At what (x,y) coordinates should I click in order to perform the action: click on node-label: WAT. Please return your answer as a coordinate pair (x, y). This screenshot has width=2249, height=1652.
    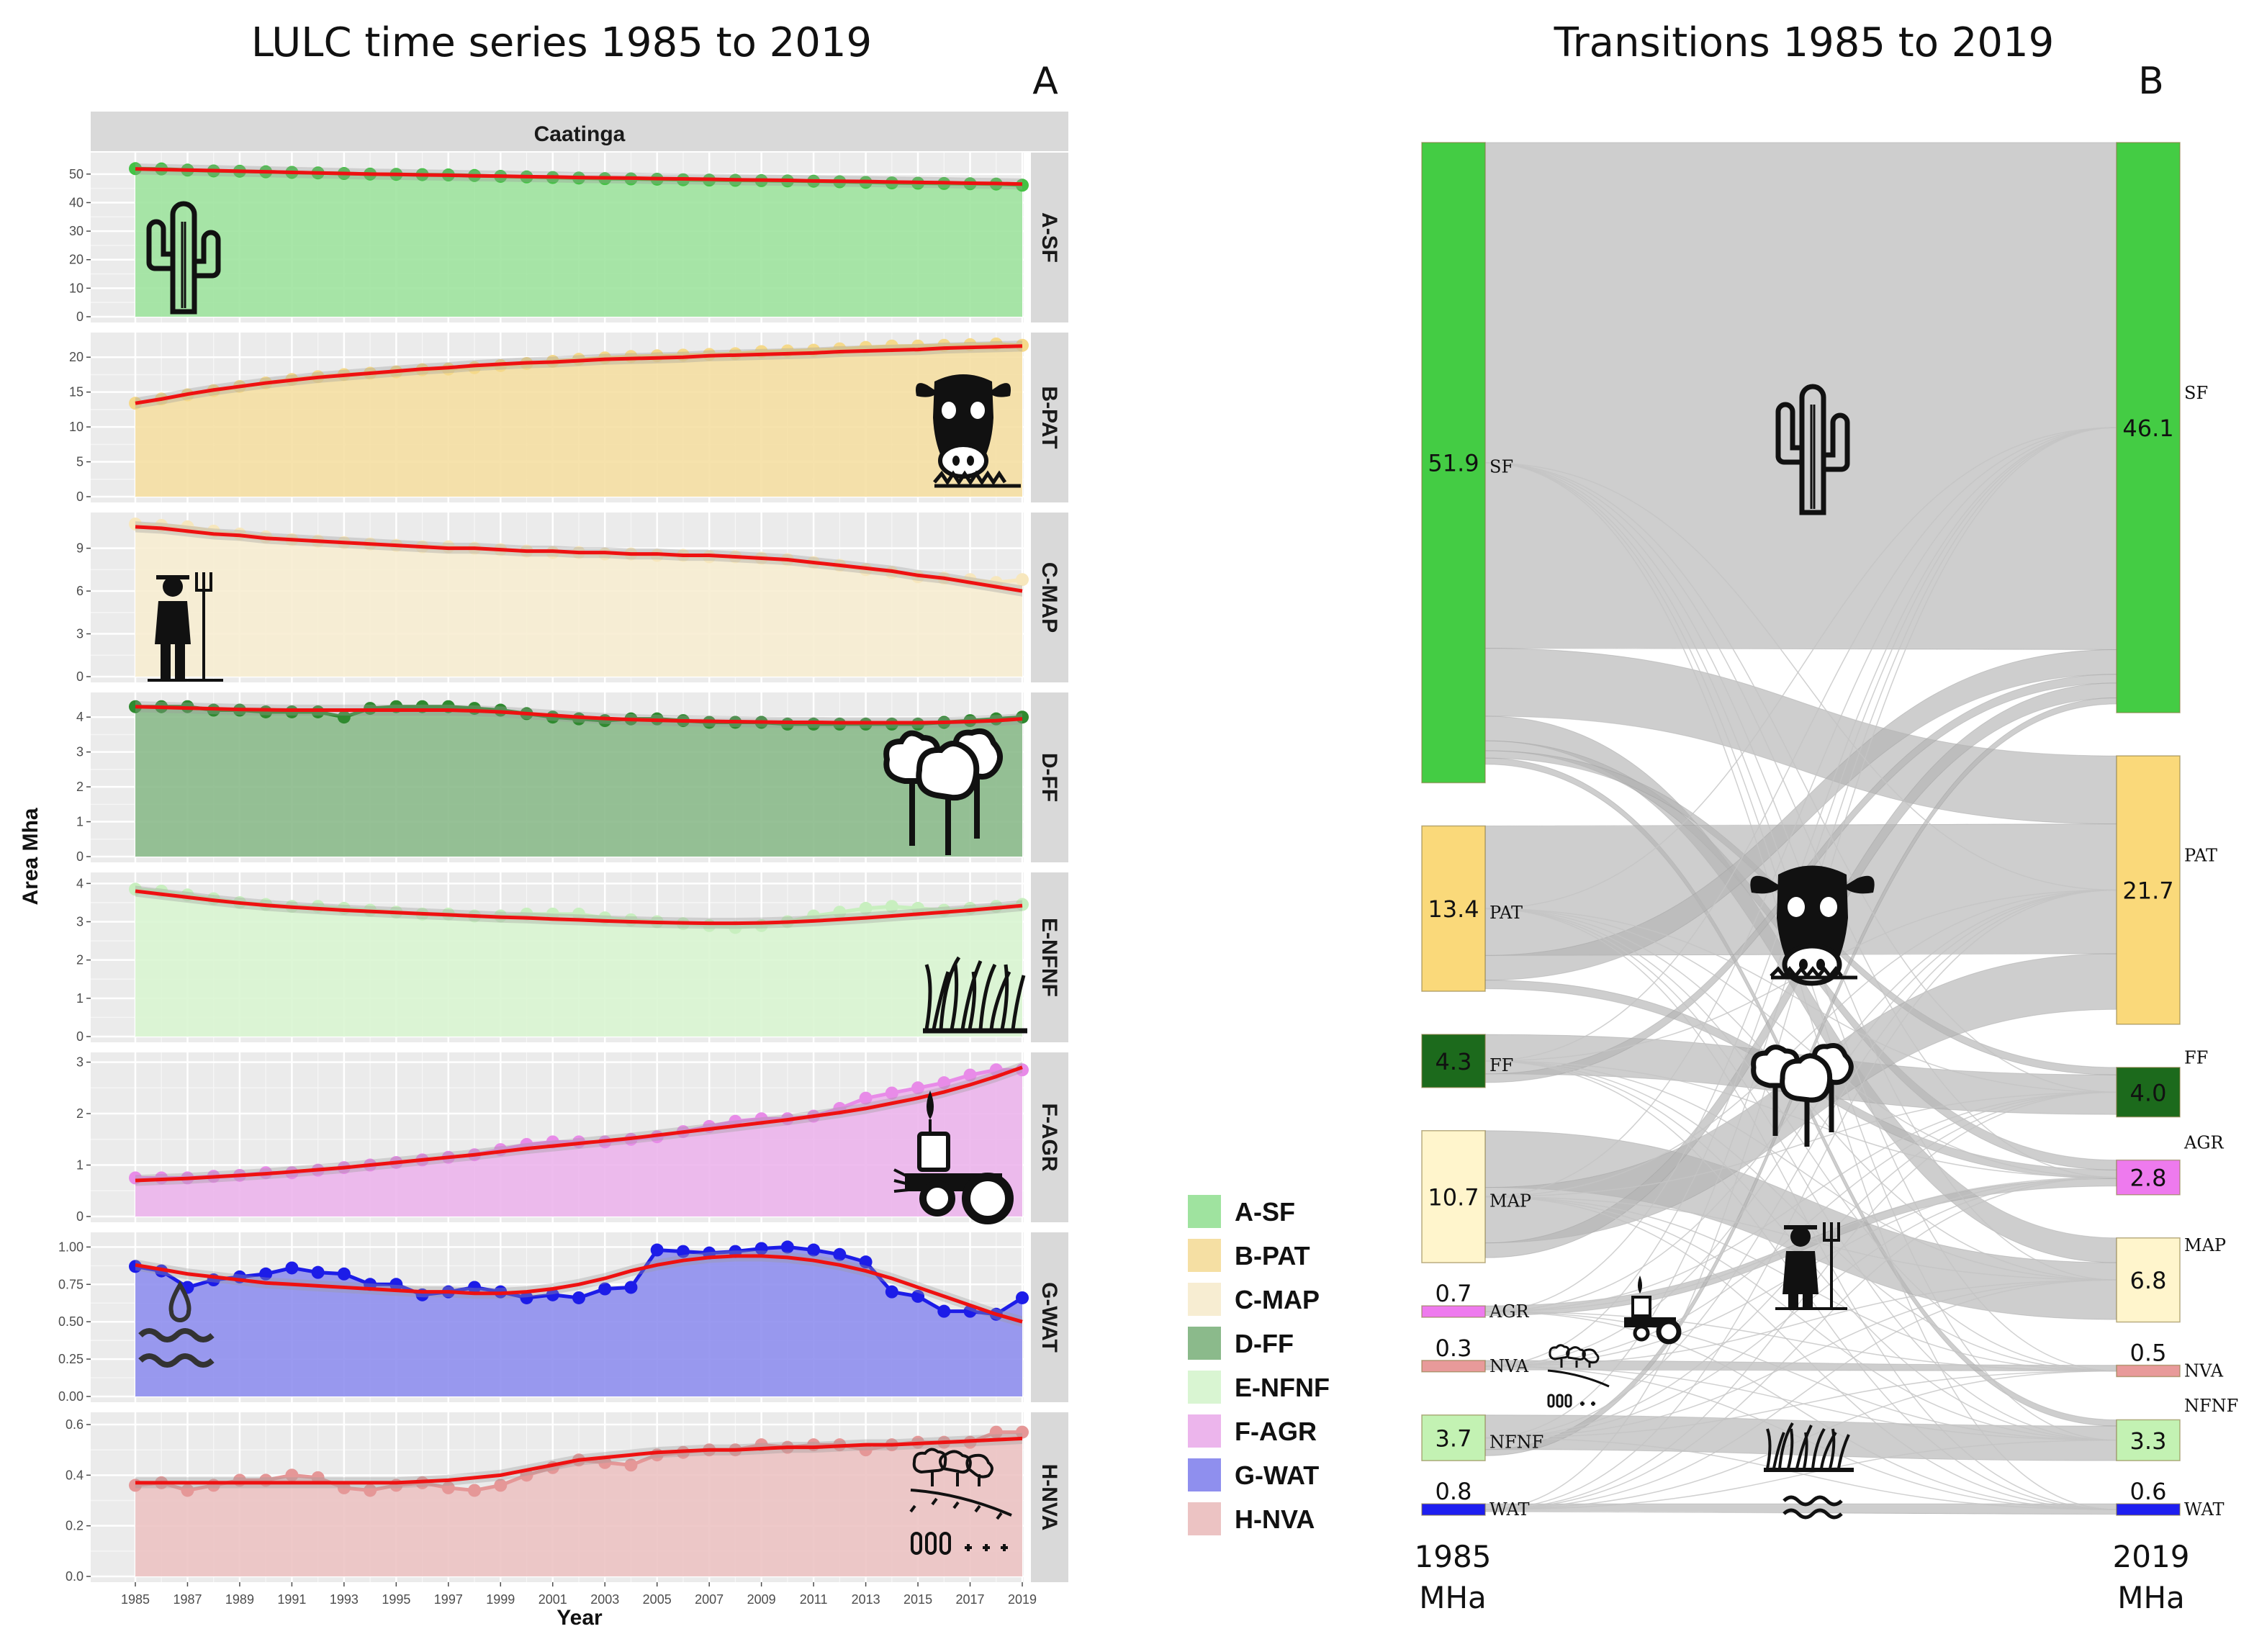
    Looking at the image, I should click on (1509, 1510).